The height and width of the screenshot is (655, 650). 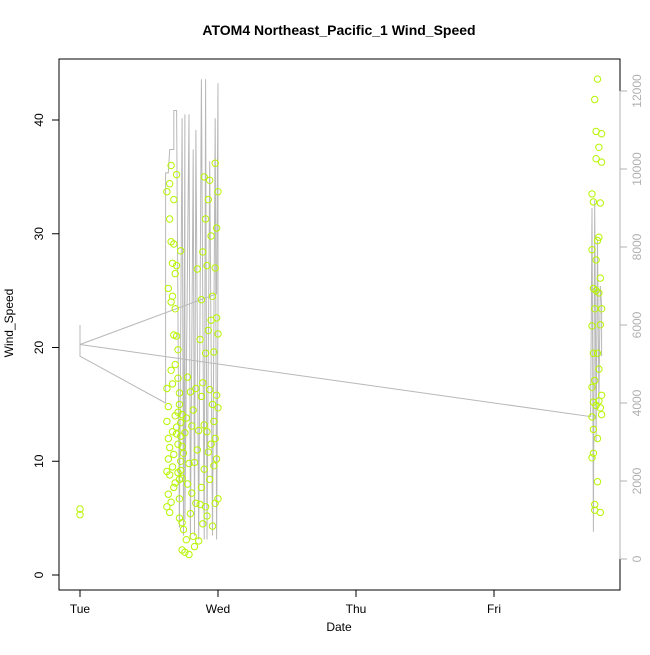 What do you see at coordinates (285, 602) in the screenshot?
I see `x-axis: Tue Wed Thu Fri` at bounding box center [285, 602].